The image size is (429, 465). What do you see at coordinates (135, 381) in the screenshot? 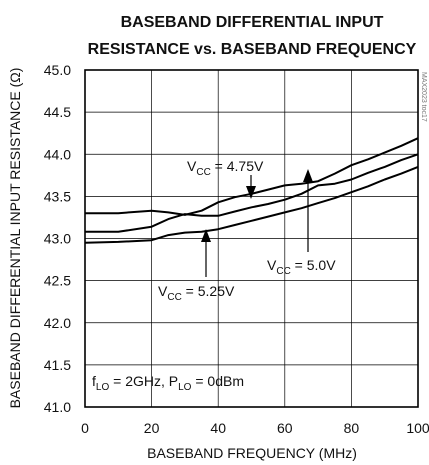
I see `f-lo-value: = 2GHz` at bounding box center [135, 381].